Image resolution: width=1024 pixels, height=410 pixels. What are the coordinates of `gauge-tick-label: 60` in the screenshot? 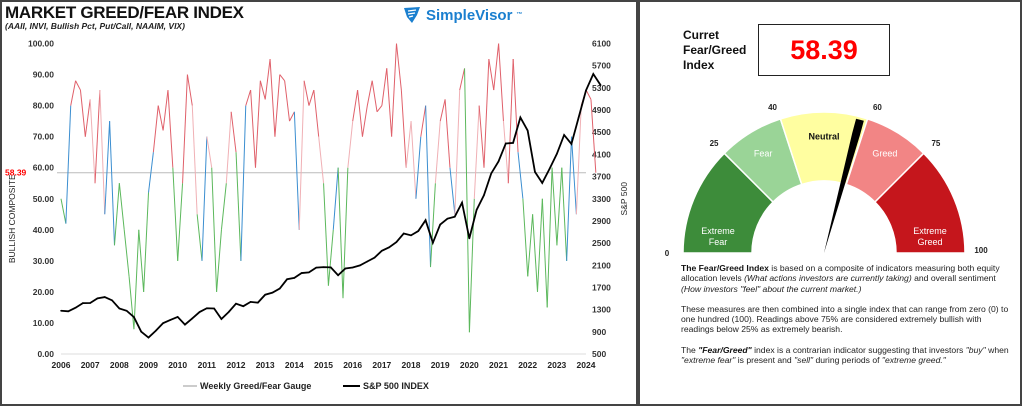 It's located at (877, 107).